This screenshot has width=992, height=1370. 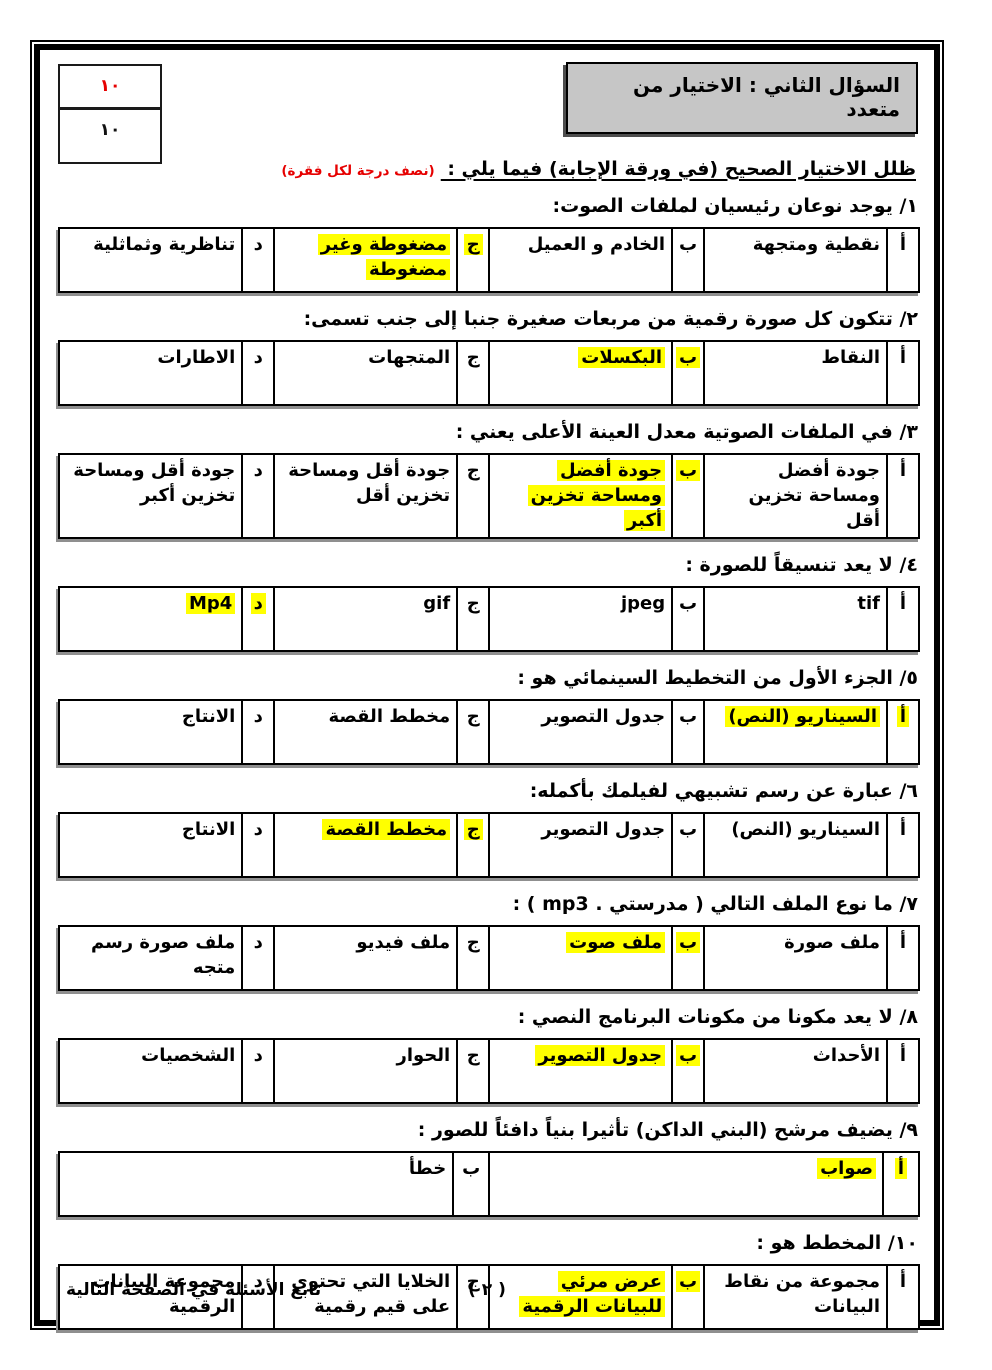 What do you see at coordinates (581, 619) in the screenshot?
I see `option-answer: jpeg` at bounding box center [581, 619].